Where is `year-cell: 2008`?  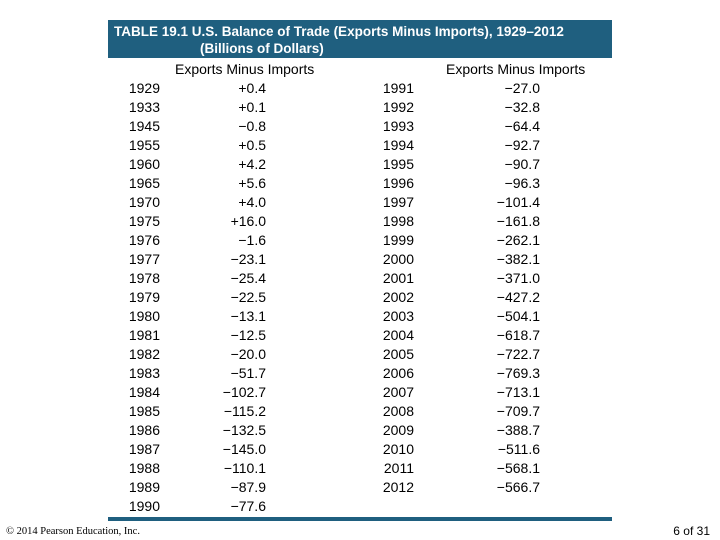
year-cell: 2008 is located at coordinates (398, 411).